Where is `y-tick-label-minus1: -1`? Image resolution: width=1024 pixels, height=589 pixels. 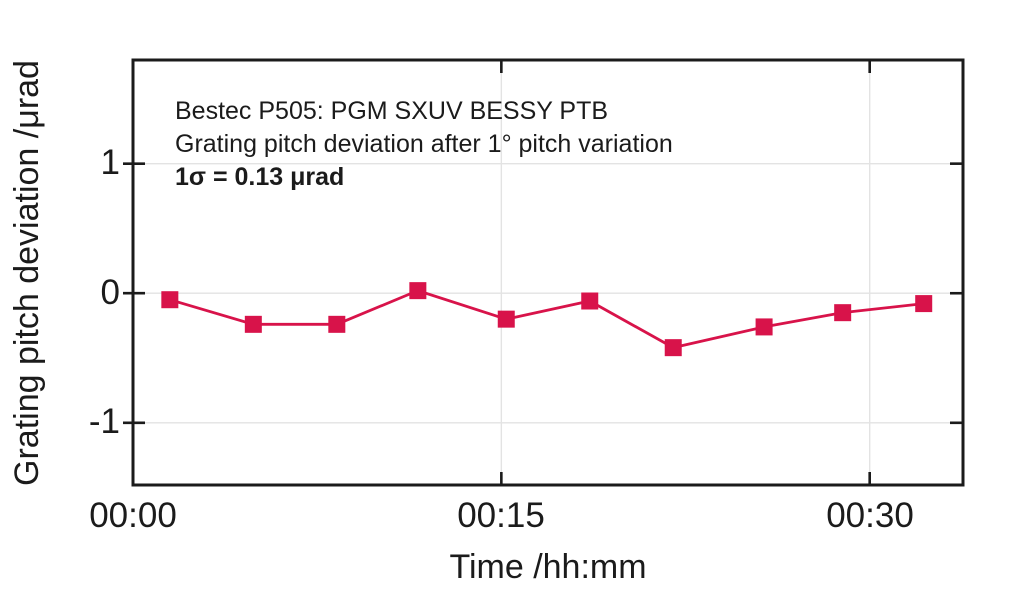 y-tick-label-minus1: -1 is located at coordinates (104, 421).